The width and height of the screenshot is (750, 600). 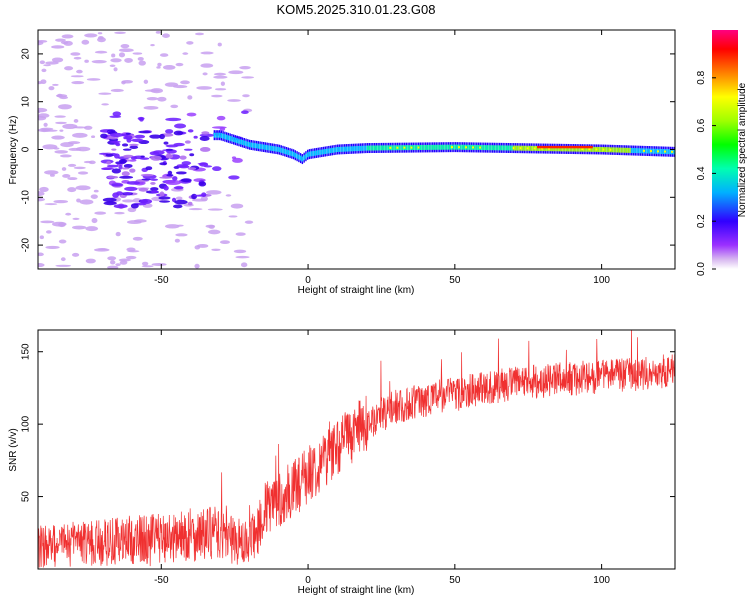 What do you see at coordinates (13, 150) in the screenshot?
I see `spectrogram-ylabel: Frequency (Hz)` at bounding box center [13, 150].